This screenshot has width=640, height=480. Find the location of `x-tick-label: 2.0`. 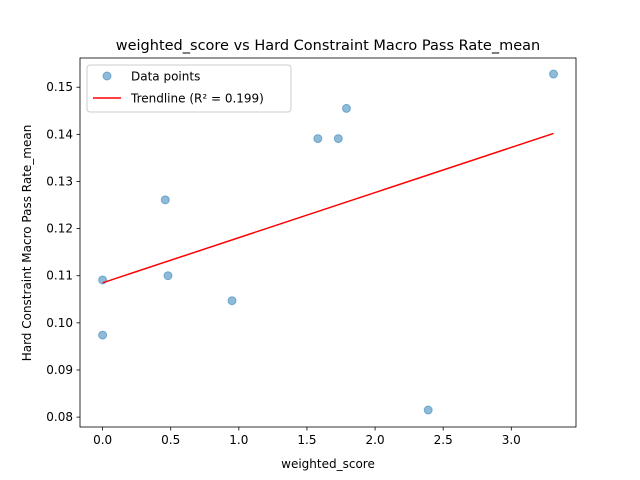

x-tick-label: 2.0 is located at coordinates (375, 440).